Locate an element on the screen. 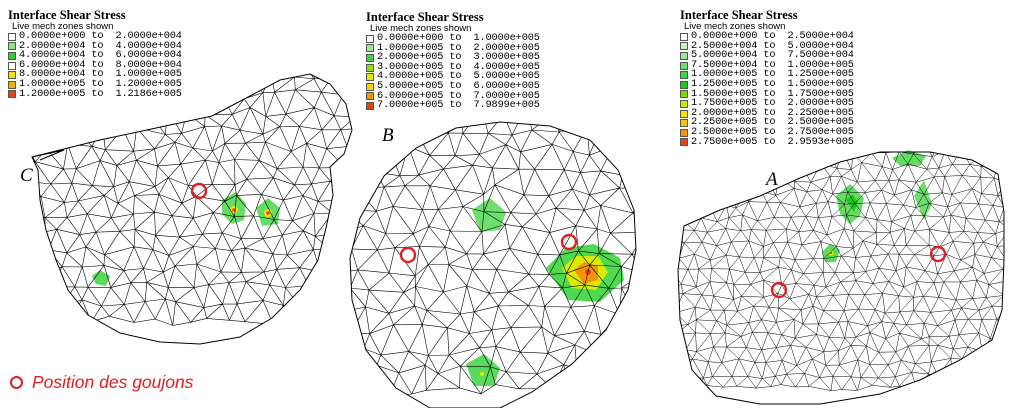 The height and width of the screenshot is (408, 1019). legend-row: 0.0000e+000 to 1.0000e+005 is located at coordinates (453, 38).